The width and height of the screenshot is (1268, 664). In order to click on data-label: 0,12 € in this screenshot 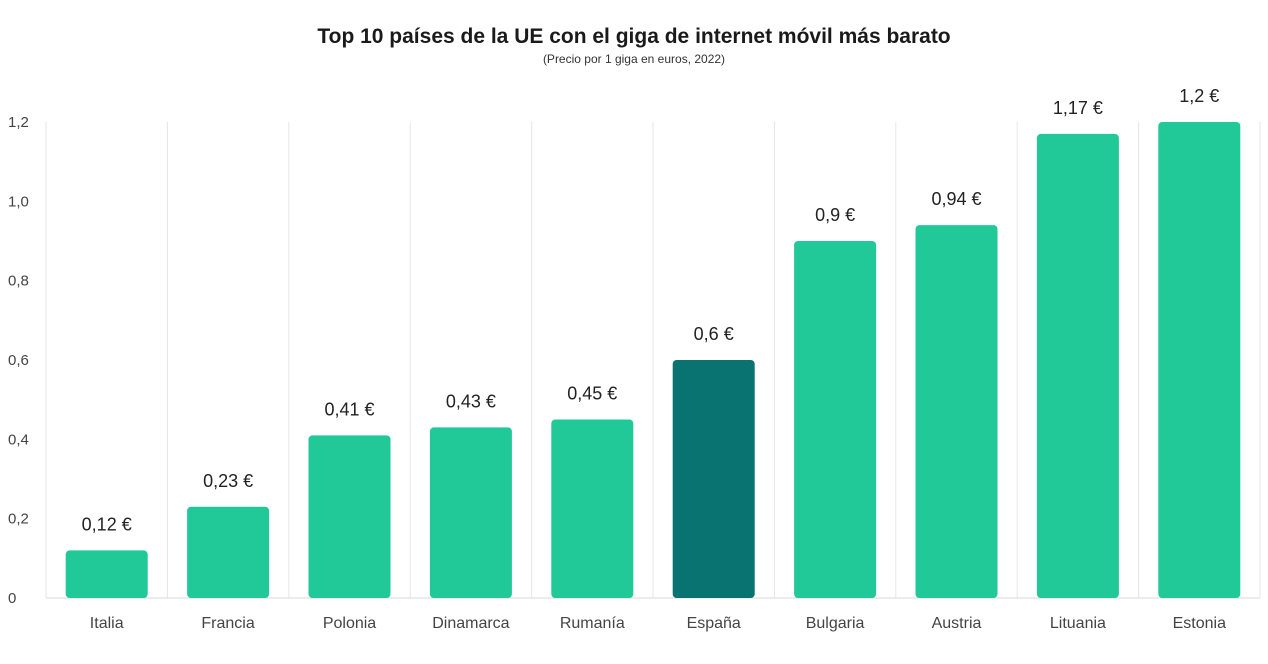, I will do `click(107, 524)`.